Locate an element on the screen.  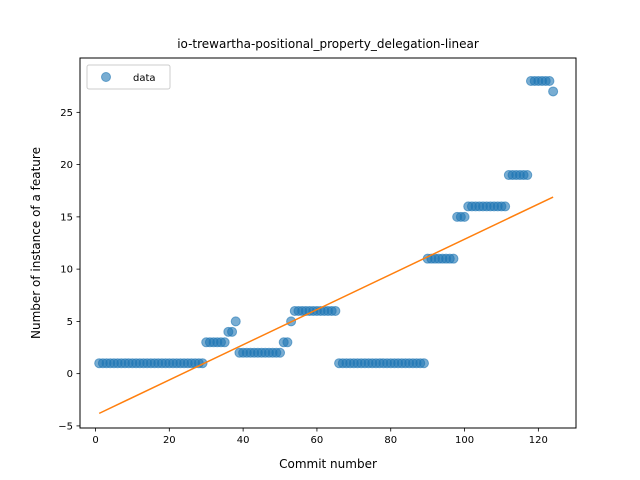
y-tick-label: −5 is located at coordinates (65, 426).